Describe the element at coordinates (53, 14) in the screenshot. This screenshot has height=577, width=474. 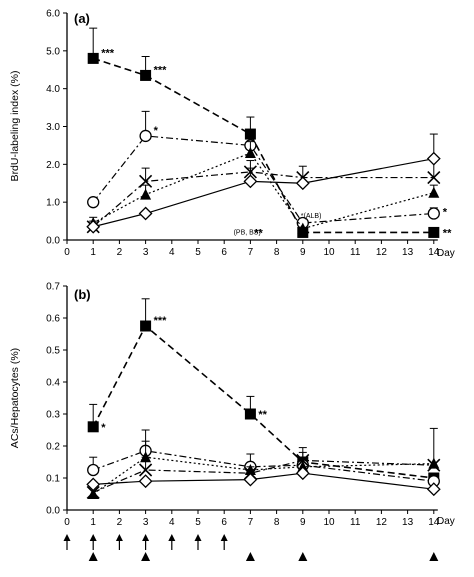
I see `y-tick-label: 6.0` at that location.